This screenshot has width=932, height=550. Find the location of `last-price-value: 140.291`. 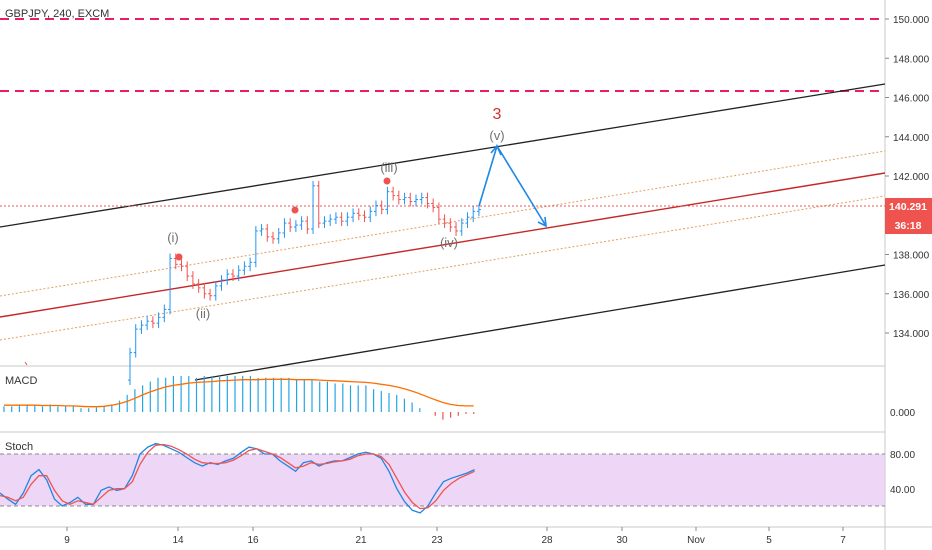

last-price-value: 140.291 is located at coordinates (908, 207).